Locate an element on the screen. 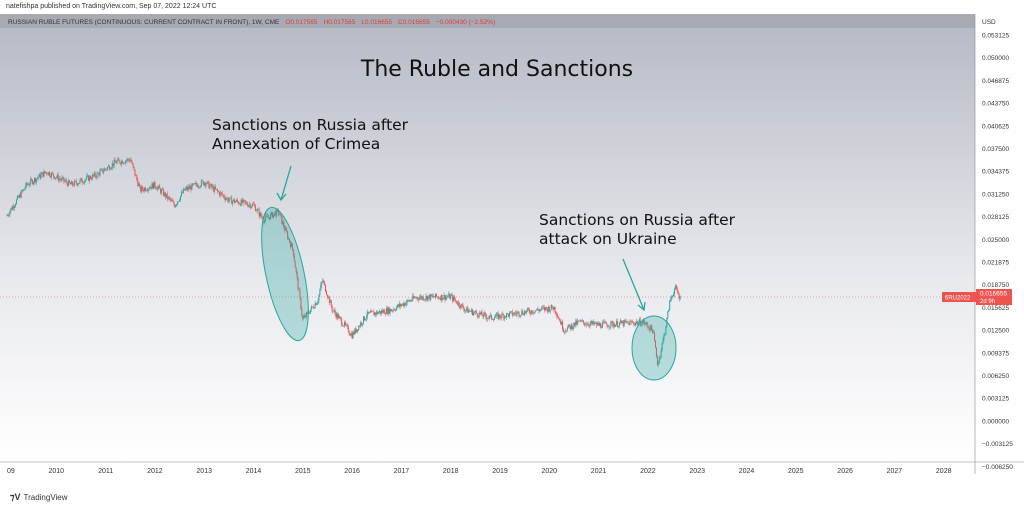 This screenshot has height=506, width=1024. y-tick-label: 0.012500 is located at coordinates (995, 331).